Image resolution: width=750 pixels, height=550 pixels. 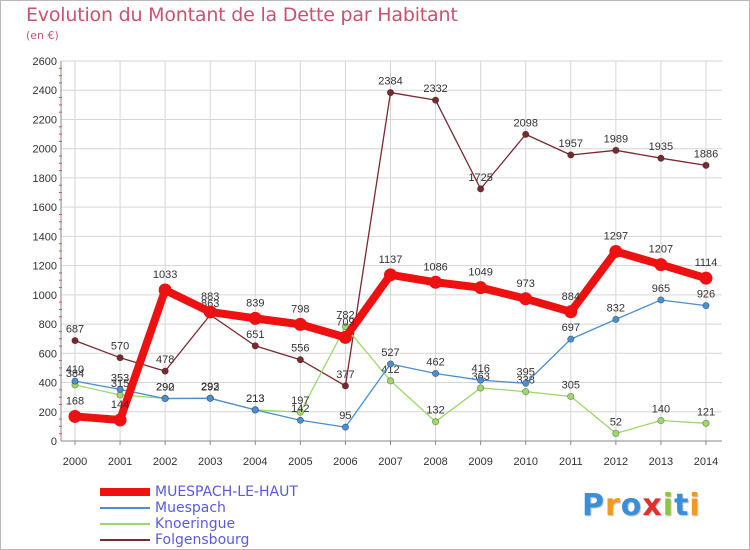 I want to click on data-label: 2384, so click(x=390, y=82).